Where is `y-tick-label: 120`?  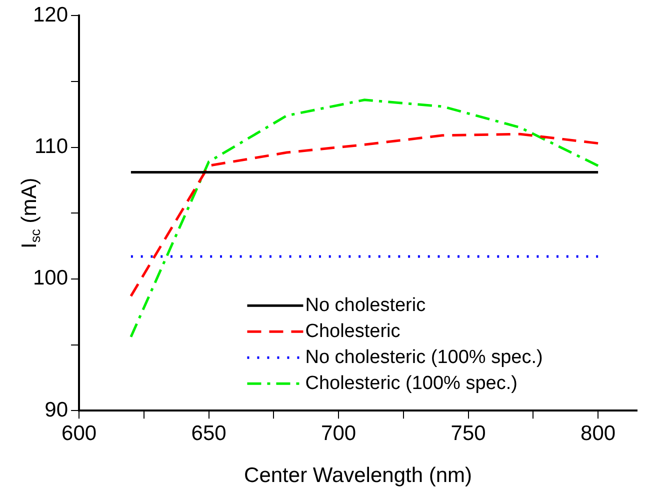
y-tick-label: 120 is located at coordinates (50, 14).